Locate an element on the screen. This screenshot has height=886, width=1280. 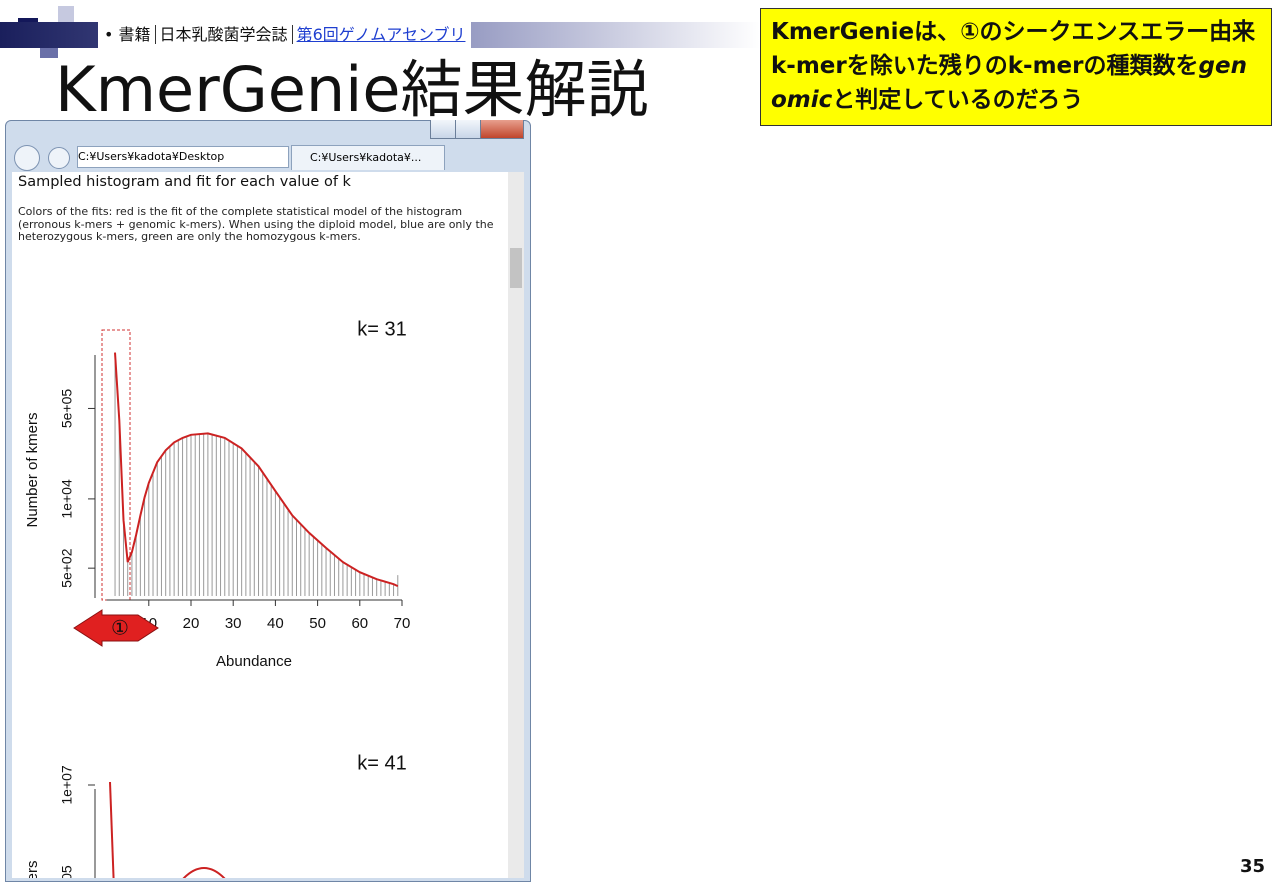
crumb: 書籍 is located at coordinates (134, 34).